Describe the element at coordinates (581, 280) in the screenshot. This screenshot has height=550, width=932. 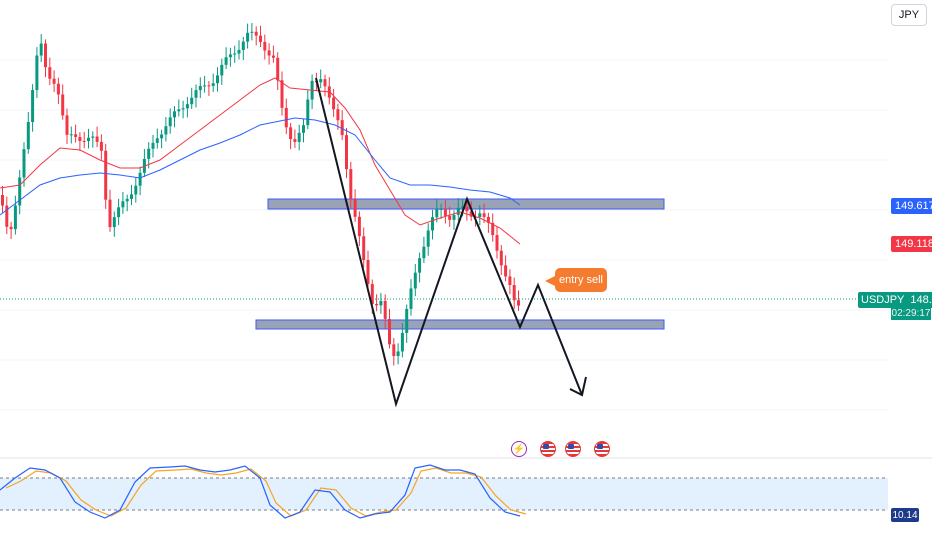
I see `entry-sell-label: entry sell` at that location.